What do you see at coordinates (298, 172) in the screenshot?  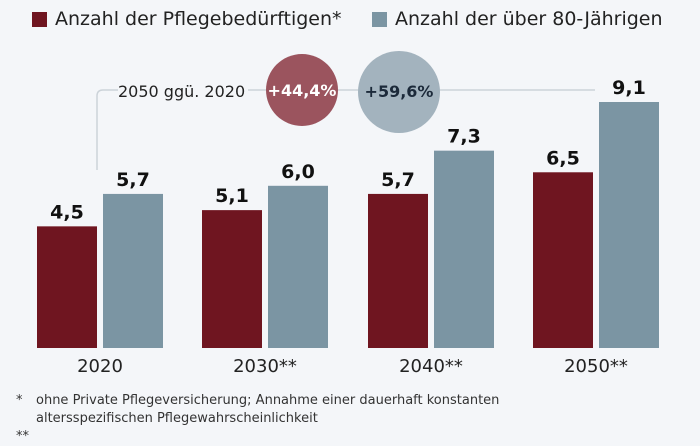 I see `data-label: 6,0` at bounding box center [298, 172].